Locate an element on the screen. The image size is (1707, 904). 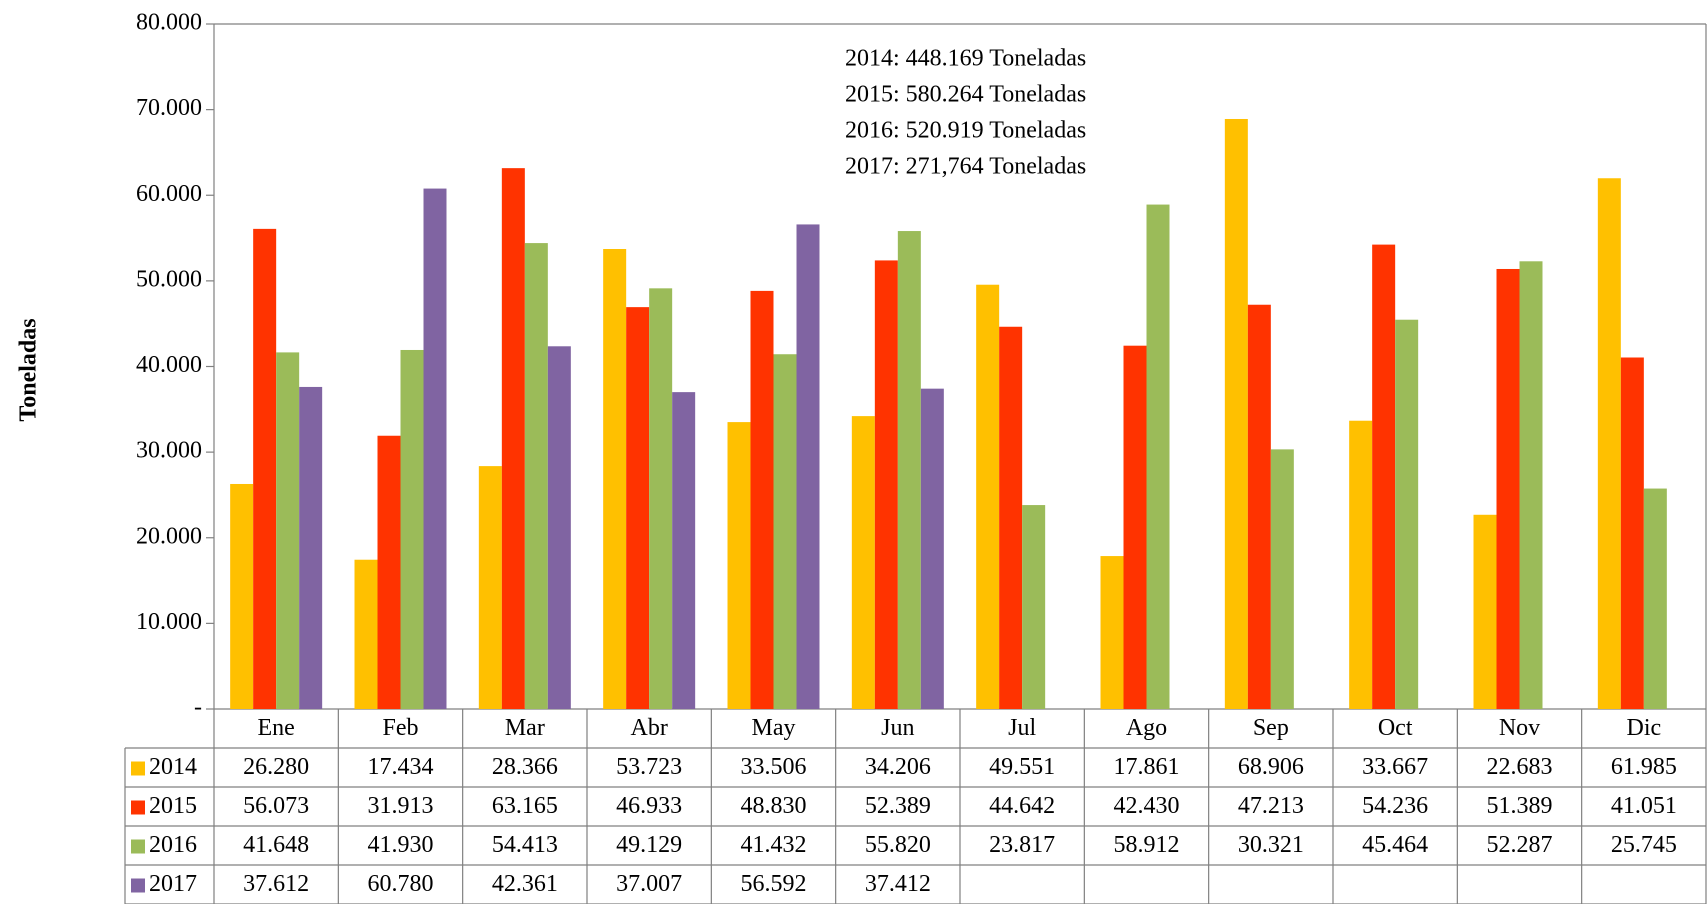
legend-label: 2017 is located at coordinates (173, 884).